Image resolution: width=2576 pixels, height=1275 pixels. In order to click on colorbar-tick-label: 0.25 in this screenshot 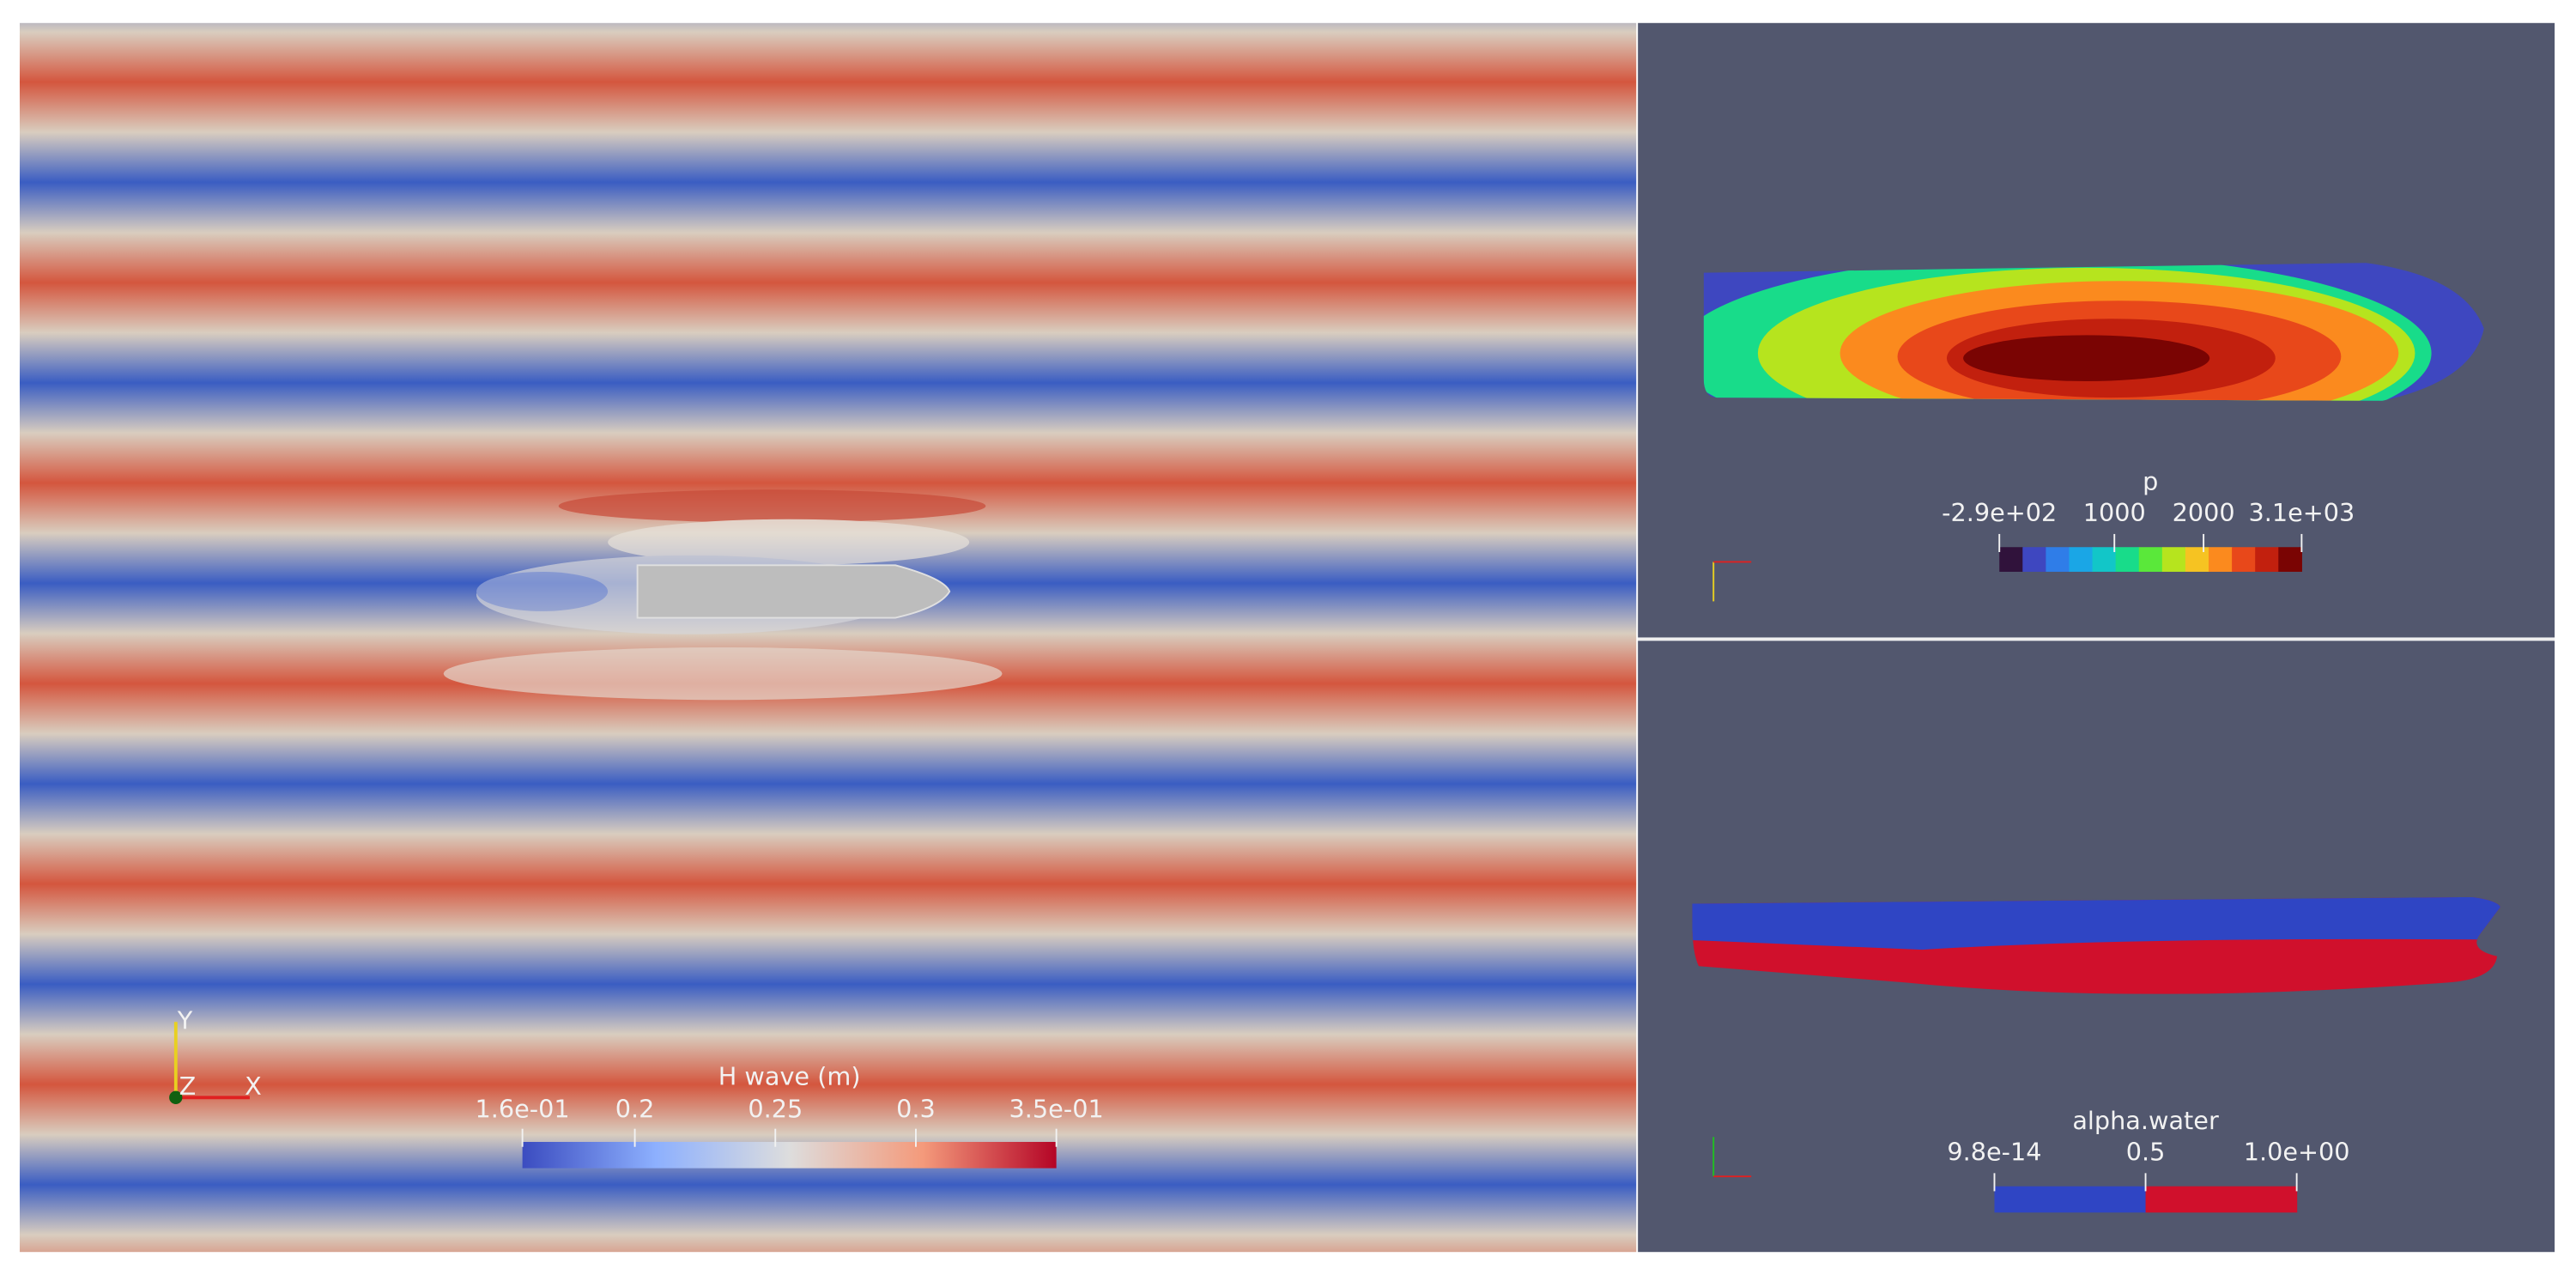, I will do `click(775, 1109)`.